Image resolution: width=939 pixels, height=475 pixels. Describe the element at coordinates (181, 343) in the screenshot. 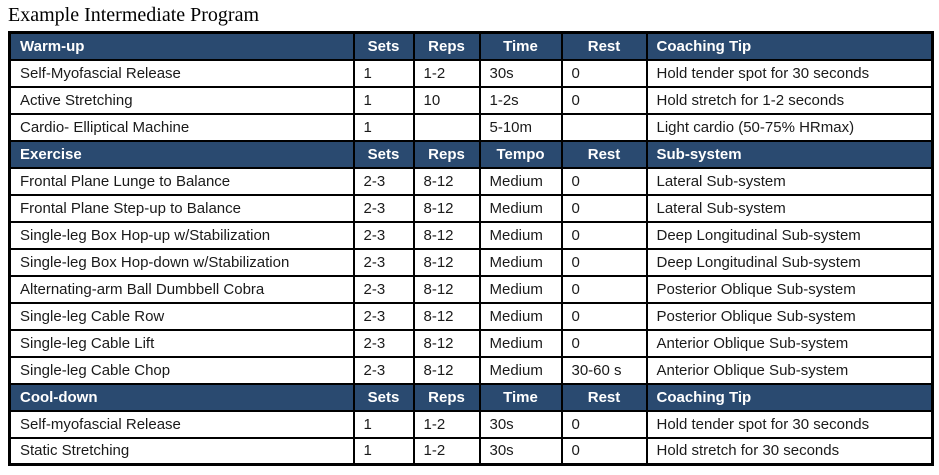

I see `table-cell: Single-leg Cable Lift` at that location.